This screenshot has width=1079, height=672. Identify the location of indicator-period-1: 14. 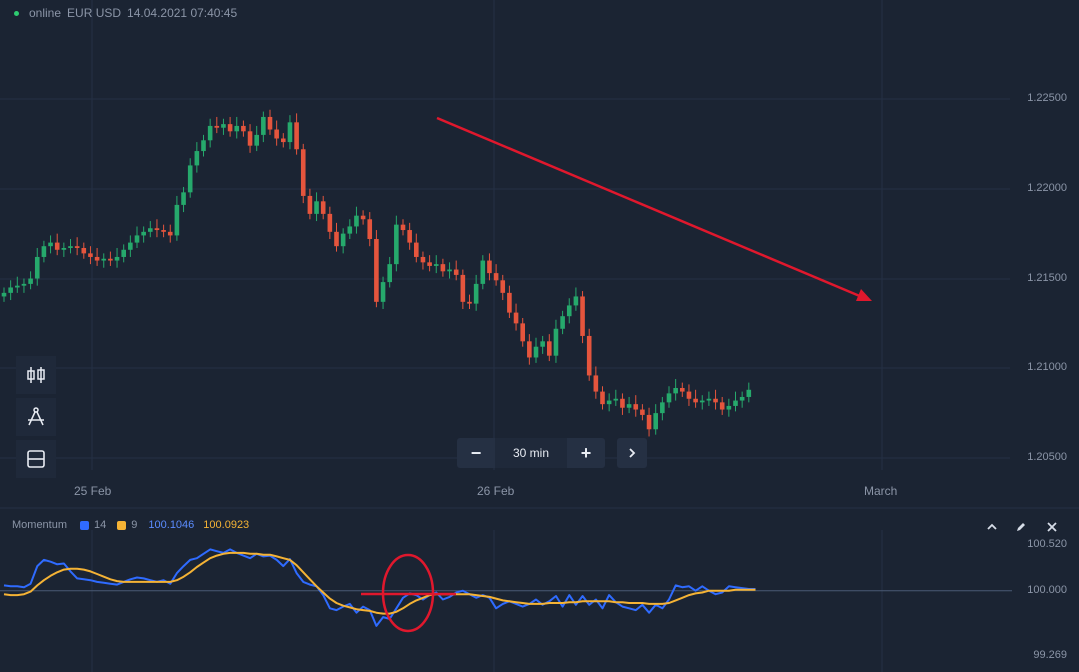
(100, 525).